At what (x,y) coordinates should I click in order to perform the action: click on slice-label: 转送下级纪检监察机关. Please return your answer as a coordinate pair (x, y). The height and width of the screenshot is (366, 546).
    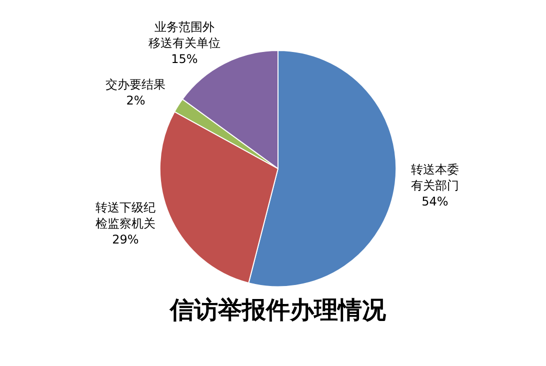
    Looking at the image, I should click on (125, 215).